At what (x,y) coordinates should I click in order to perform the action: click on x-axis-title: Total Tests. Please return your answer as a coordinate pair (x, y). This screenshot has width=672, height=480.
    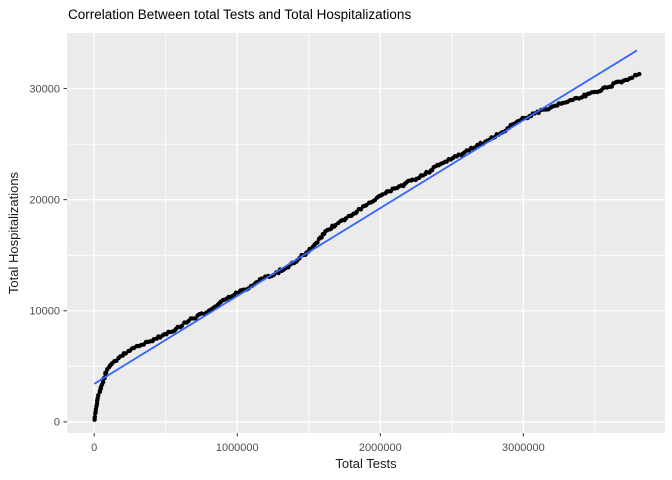
    Looking at the image, I should click on (366, 463).